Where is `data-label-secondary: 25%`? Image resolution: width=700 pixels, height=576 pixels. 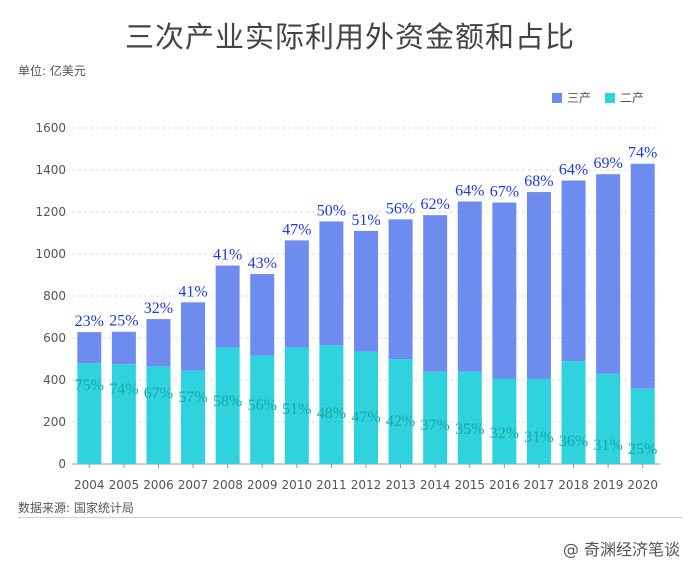 data-label-secondary: 25% is located at coordinates (642, 449).